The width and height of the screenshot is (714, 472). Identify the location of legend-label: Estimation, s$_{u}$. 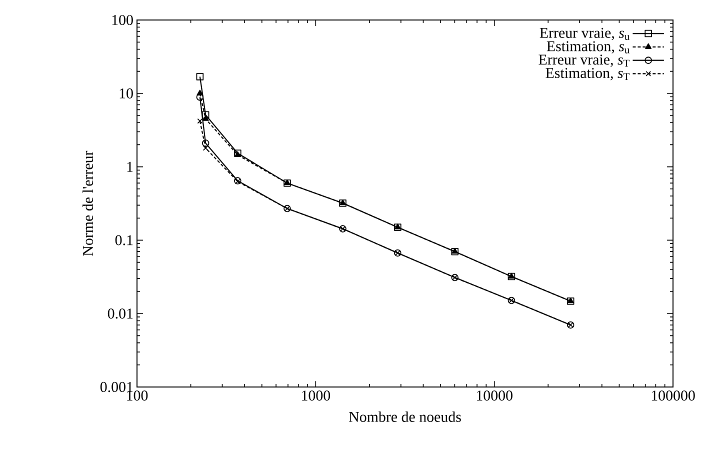
(588, 47).